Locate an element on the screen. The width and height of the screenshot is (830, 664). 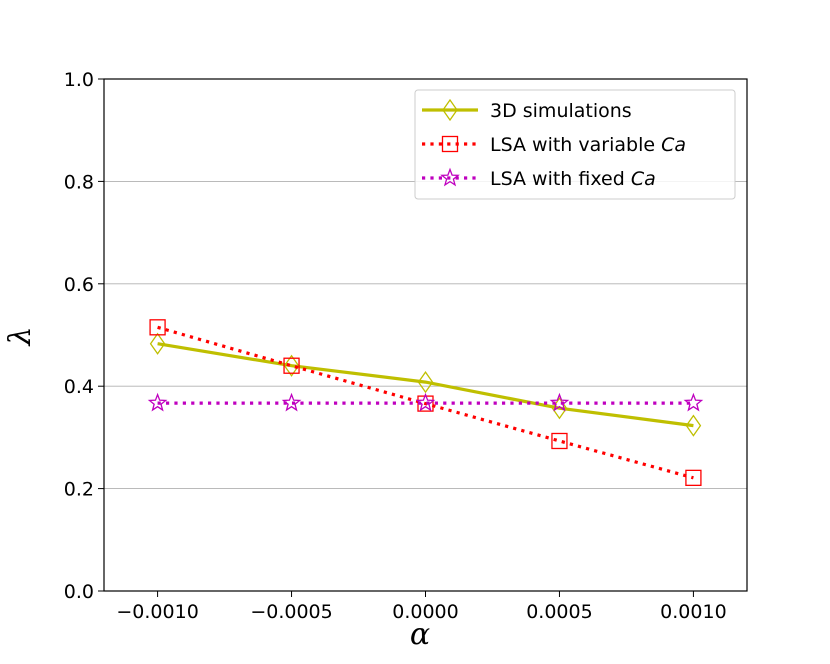
x-tick-label-0: −0.0010 is located at coordinates (157, 612).